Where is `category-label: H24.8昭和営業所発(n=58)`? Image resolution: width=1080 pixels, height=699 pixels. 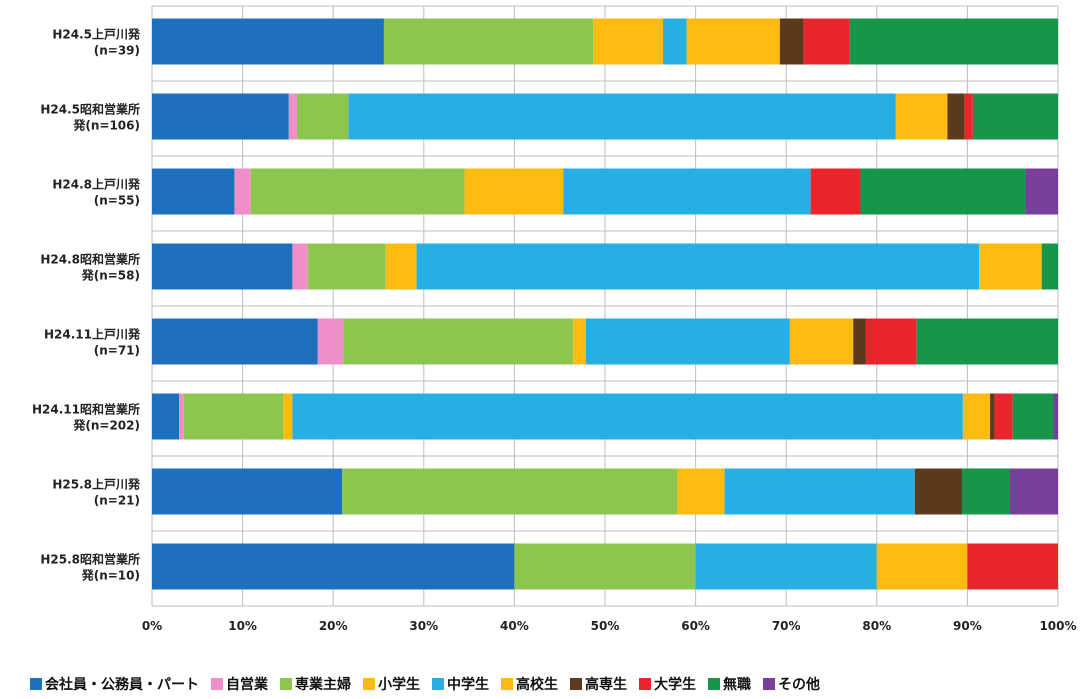 category-label: H24.8昭和営業所発(n=58) is located at coordinates (90, 267).